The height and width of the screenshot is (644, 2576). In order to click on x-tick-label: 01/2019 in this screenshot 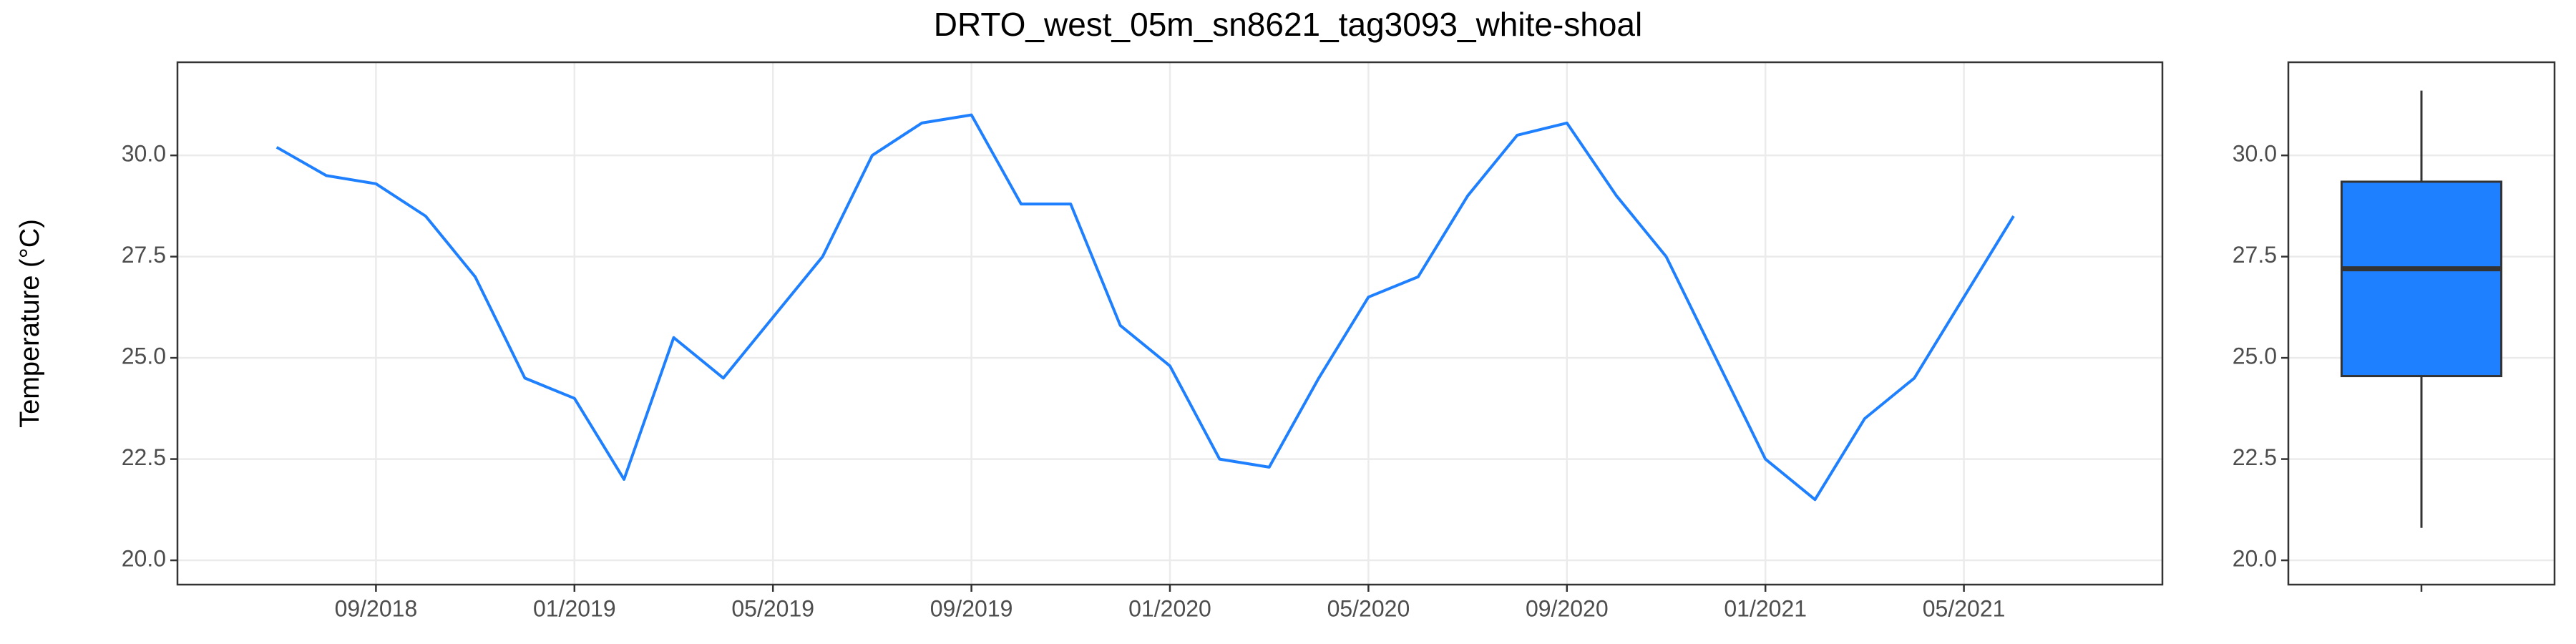, I will do `click(574, 608)`.